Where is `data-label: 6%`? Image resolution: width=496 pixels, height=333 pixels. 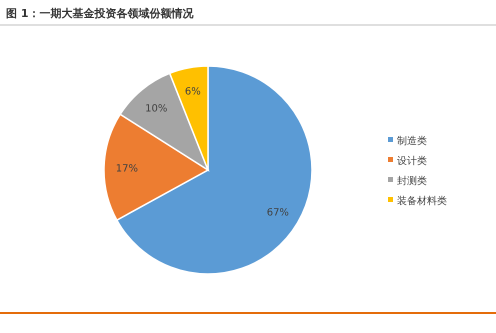
data-label: 6% is located at coordinates (192, 92).